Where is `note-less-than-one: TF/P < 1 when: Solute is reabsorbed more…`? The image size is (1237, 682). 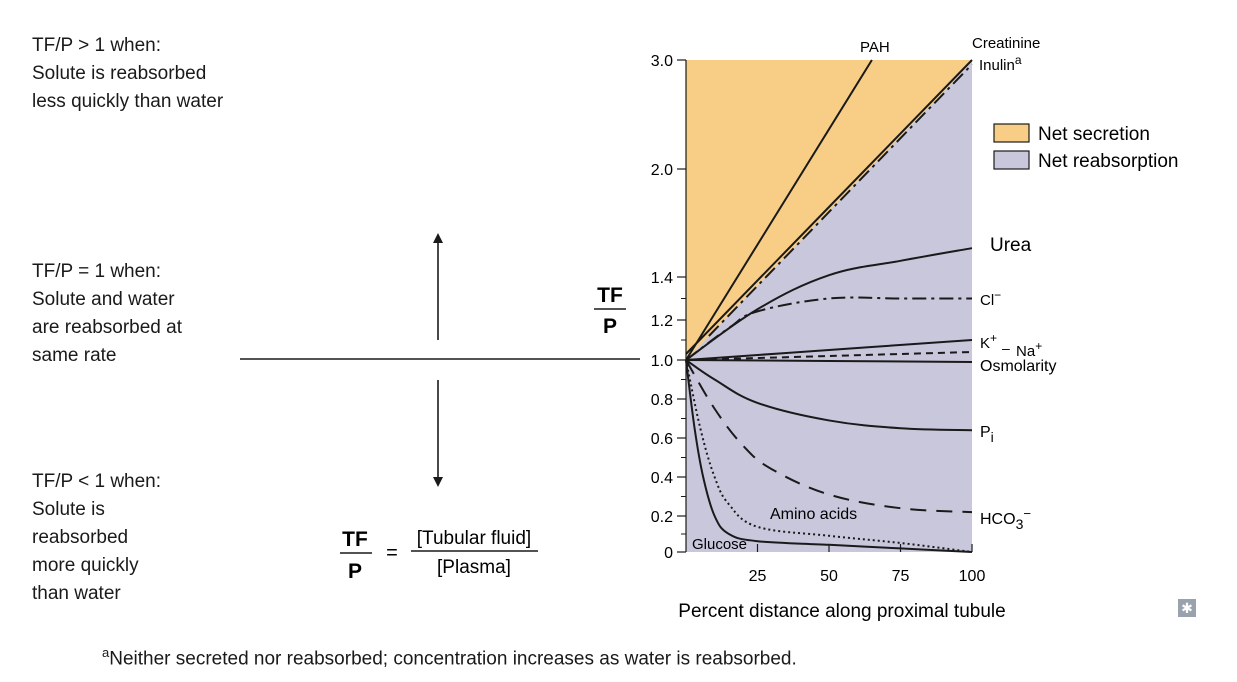 note-less-than-one: TF/P < 1 when: Solute is reabsorbed more… is located at coordinates (97, 537).